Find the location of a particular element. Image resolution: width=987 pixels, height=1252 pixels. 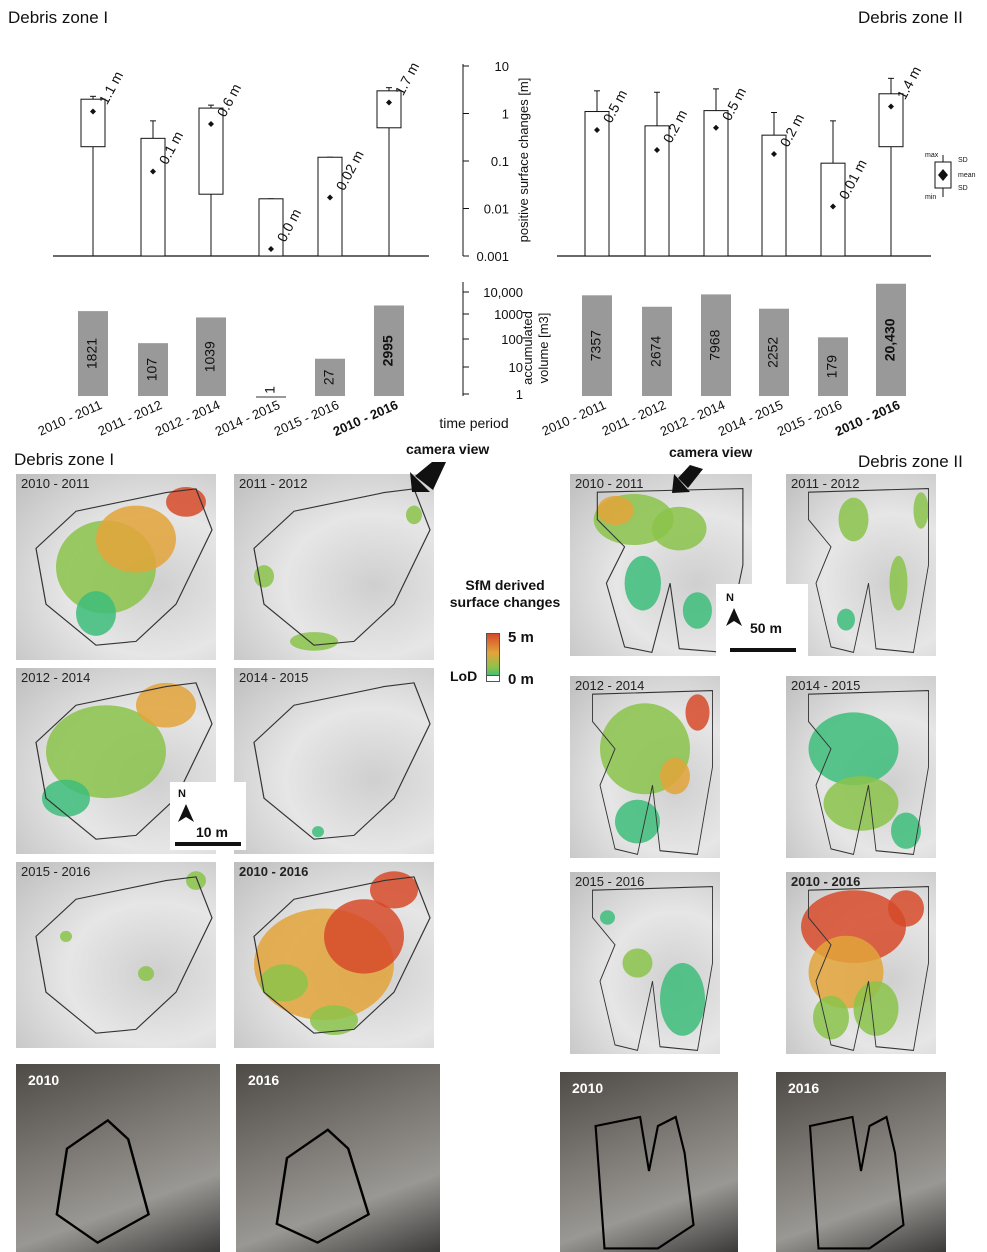

zone2-box-mean-label: 1.4 m is located at coordinates (909, 83).